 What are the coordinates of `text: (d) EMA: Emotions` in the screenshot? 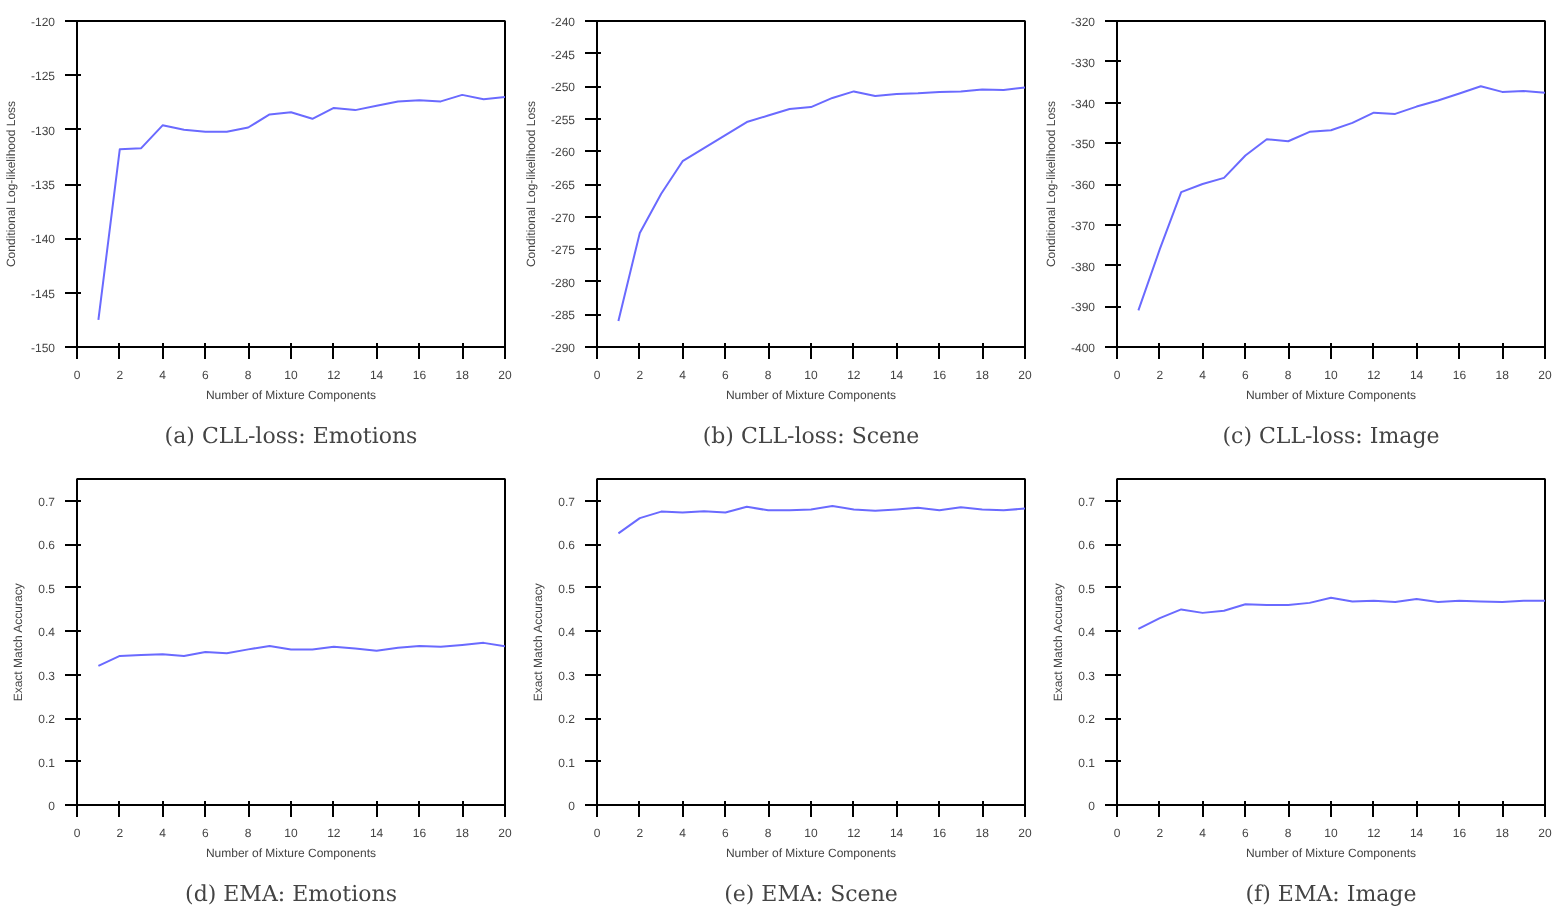 It's located at (291, 894).